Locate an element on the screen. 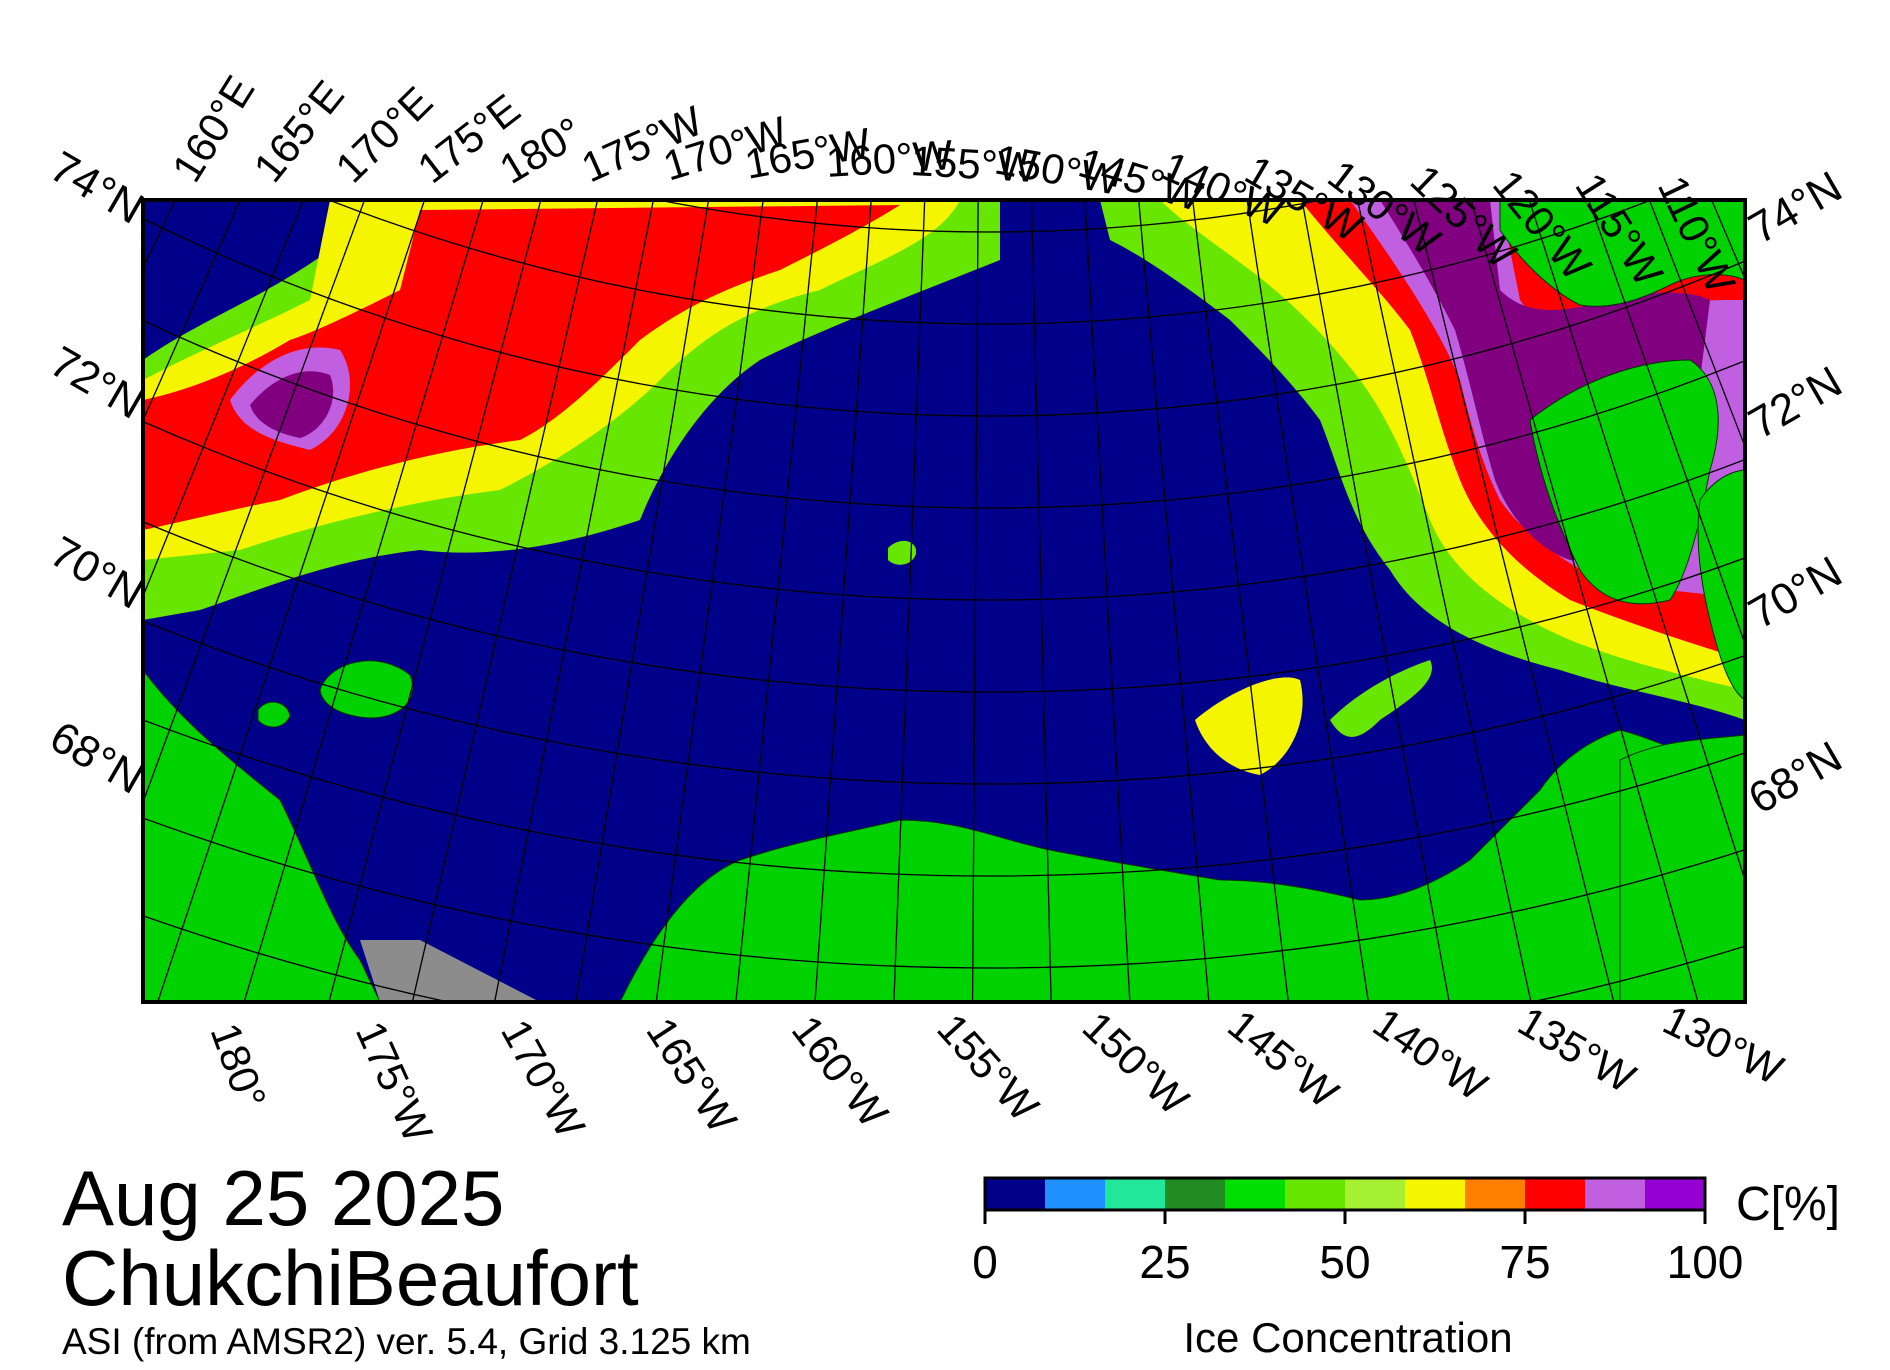  bottom-longitude-label-10: 130°W is located at coordinates (1723, 1045).